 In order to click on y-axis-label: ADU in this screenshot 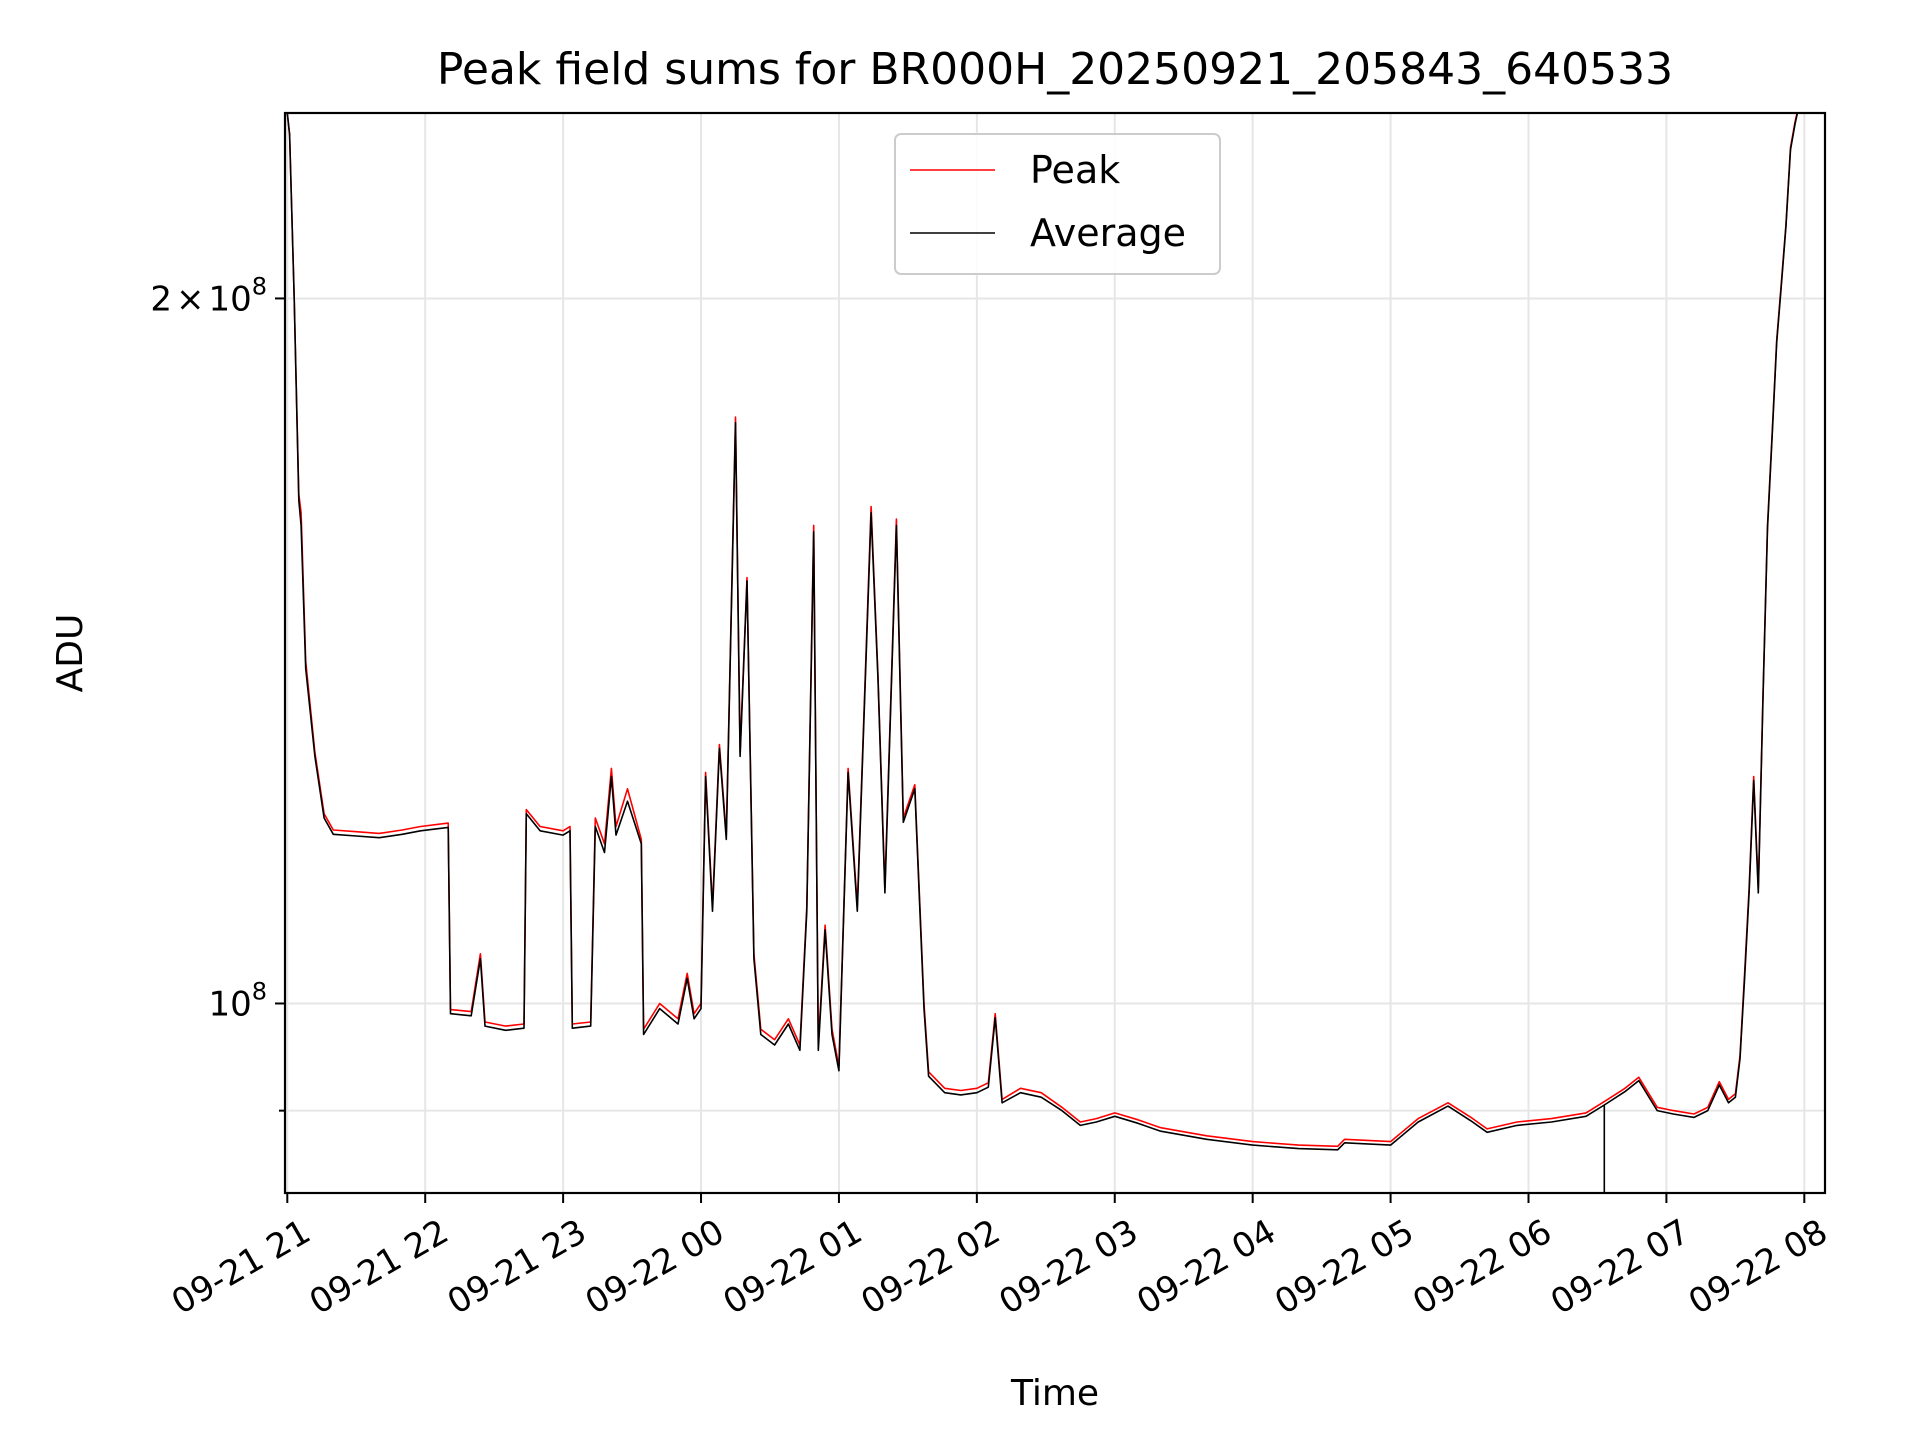, I will do `click(70, 653)`.